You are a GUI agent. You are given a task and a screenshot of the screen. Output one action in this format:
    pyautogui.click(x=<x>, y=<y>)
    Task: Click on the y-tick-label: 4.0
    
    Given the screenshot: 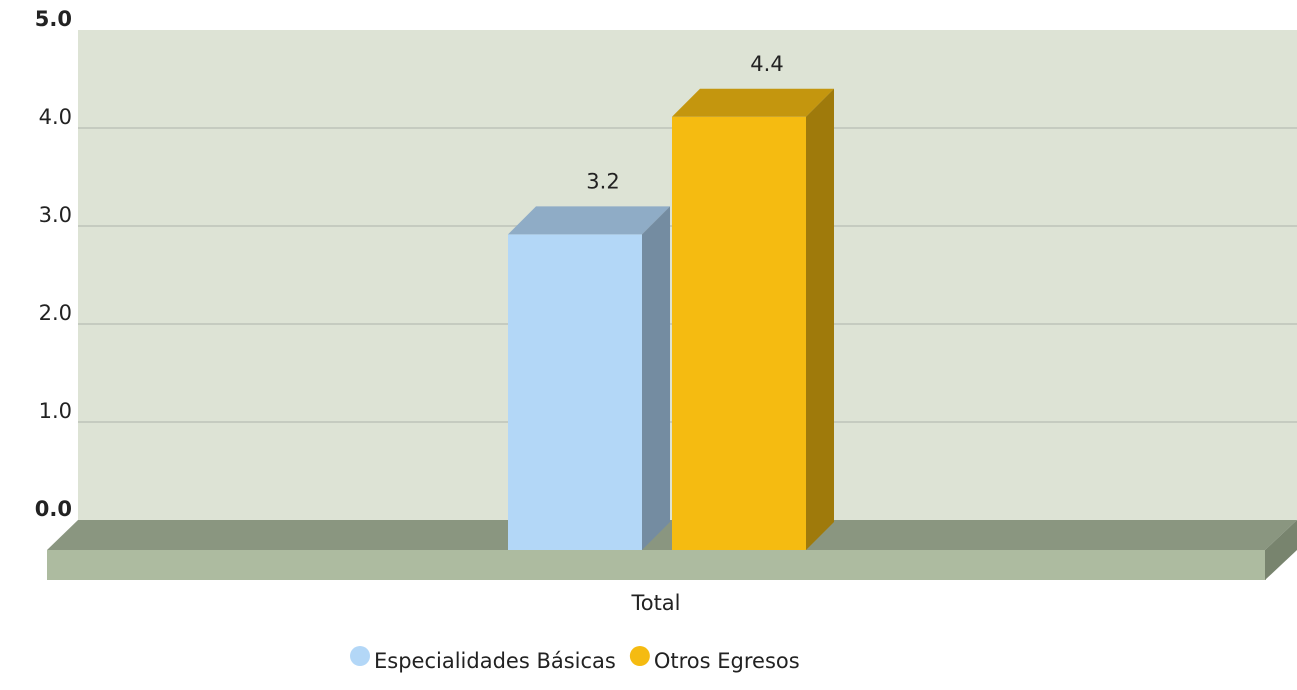 What is the action you would take?
    pyautogui.click(x=55, y=117)
    